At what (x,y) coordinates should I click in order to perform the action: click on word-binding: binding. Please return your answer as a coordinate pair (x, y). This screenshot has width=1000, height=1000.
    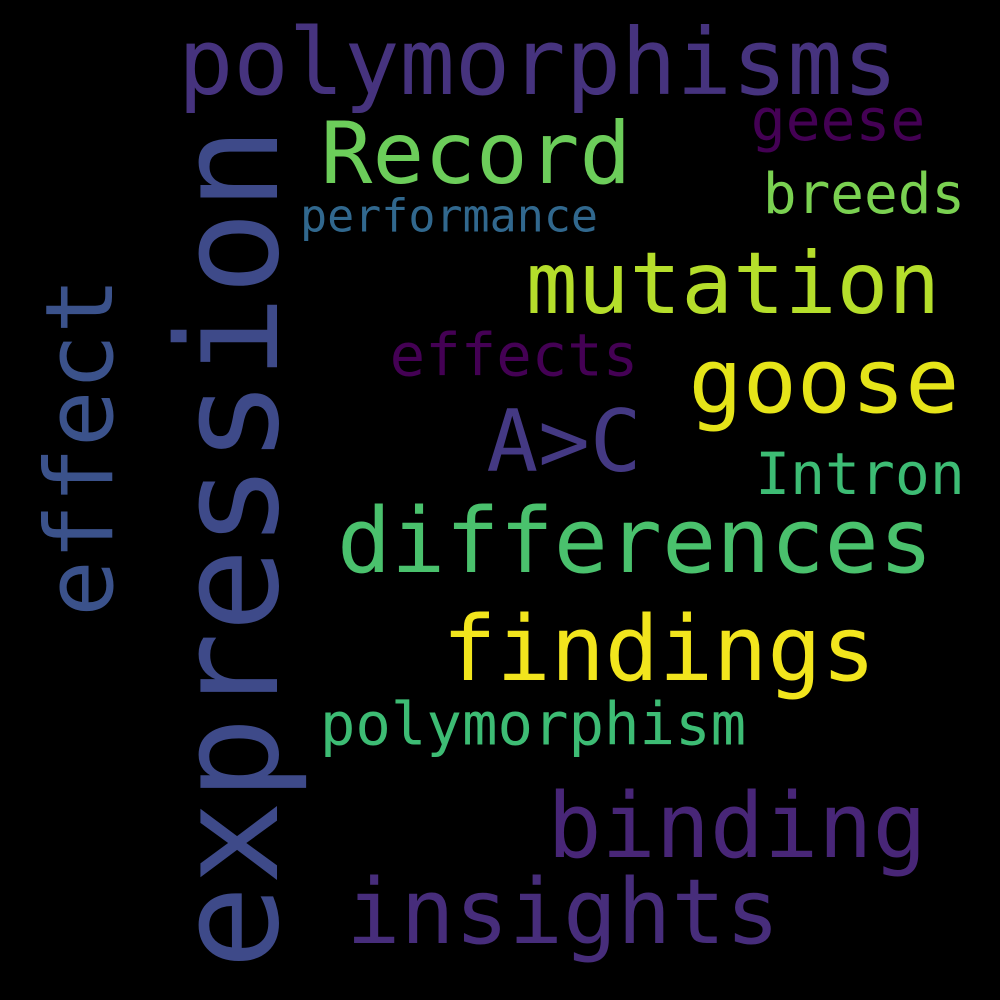
    Looking at the image, I should click on (737, 826).